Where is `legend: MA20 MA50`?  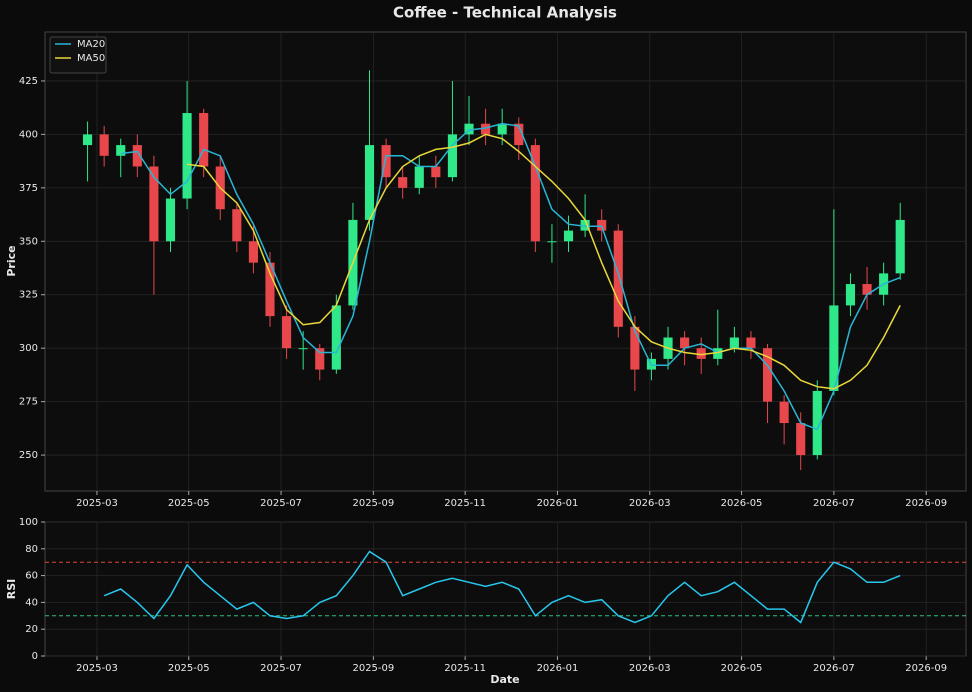 legend: MA20 MA50 is located at coordinates (78, 55).